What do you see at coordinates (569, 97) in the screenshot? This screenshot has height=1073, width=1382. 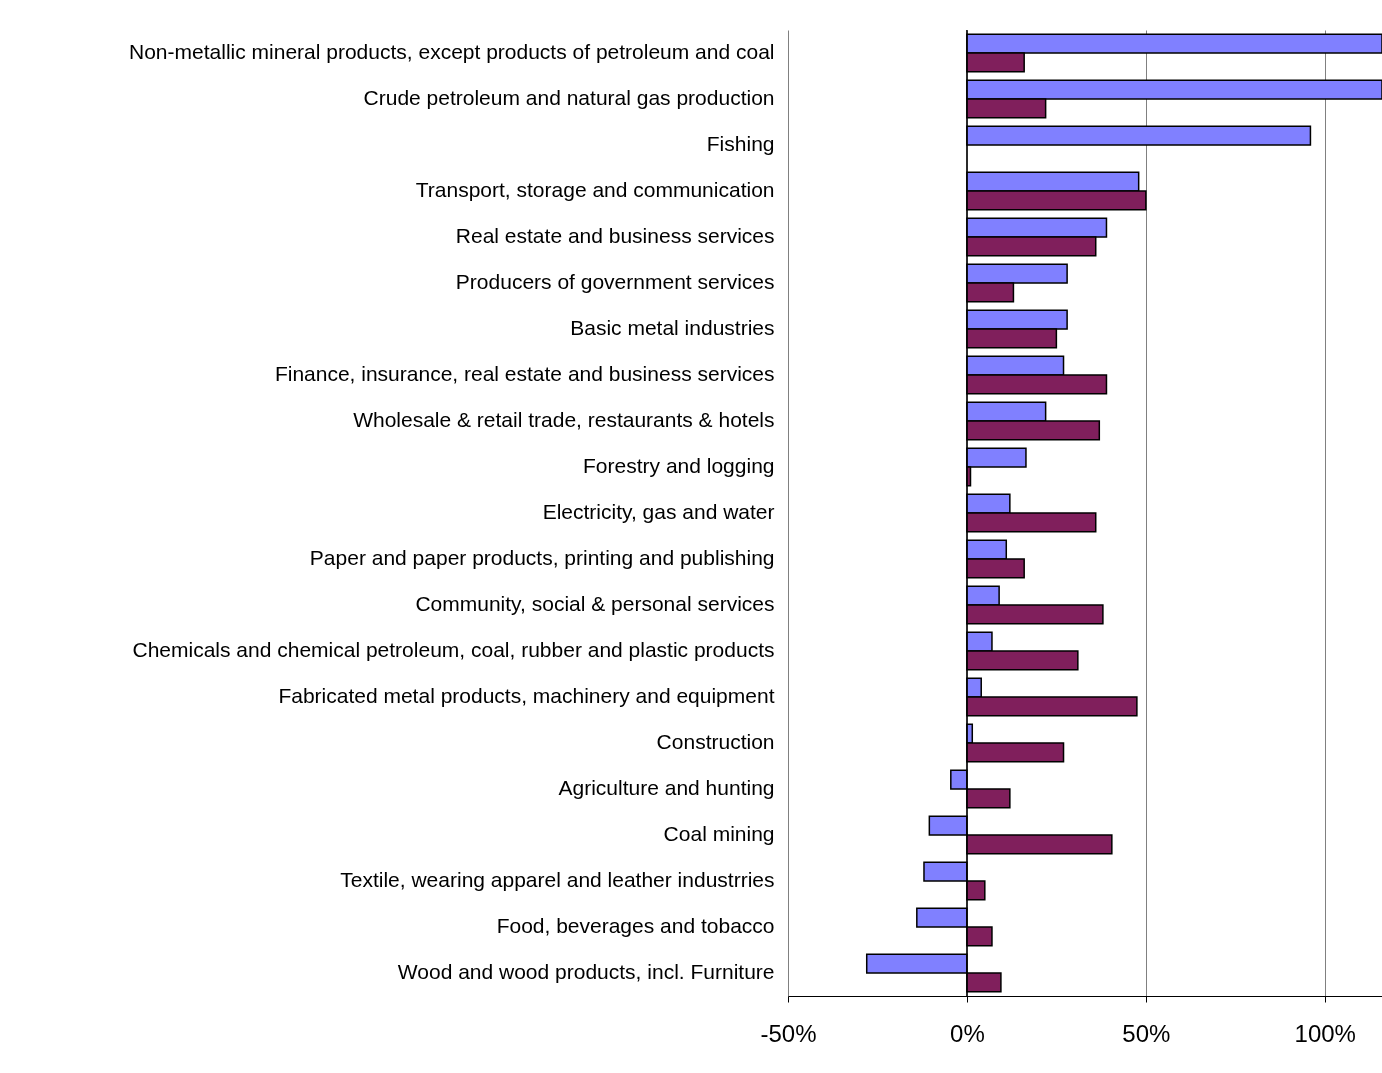 I see `y-tick-label: Crude petroleum and natural gas production` at bounding box center [569, 97].